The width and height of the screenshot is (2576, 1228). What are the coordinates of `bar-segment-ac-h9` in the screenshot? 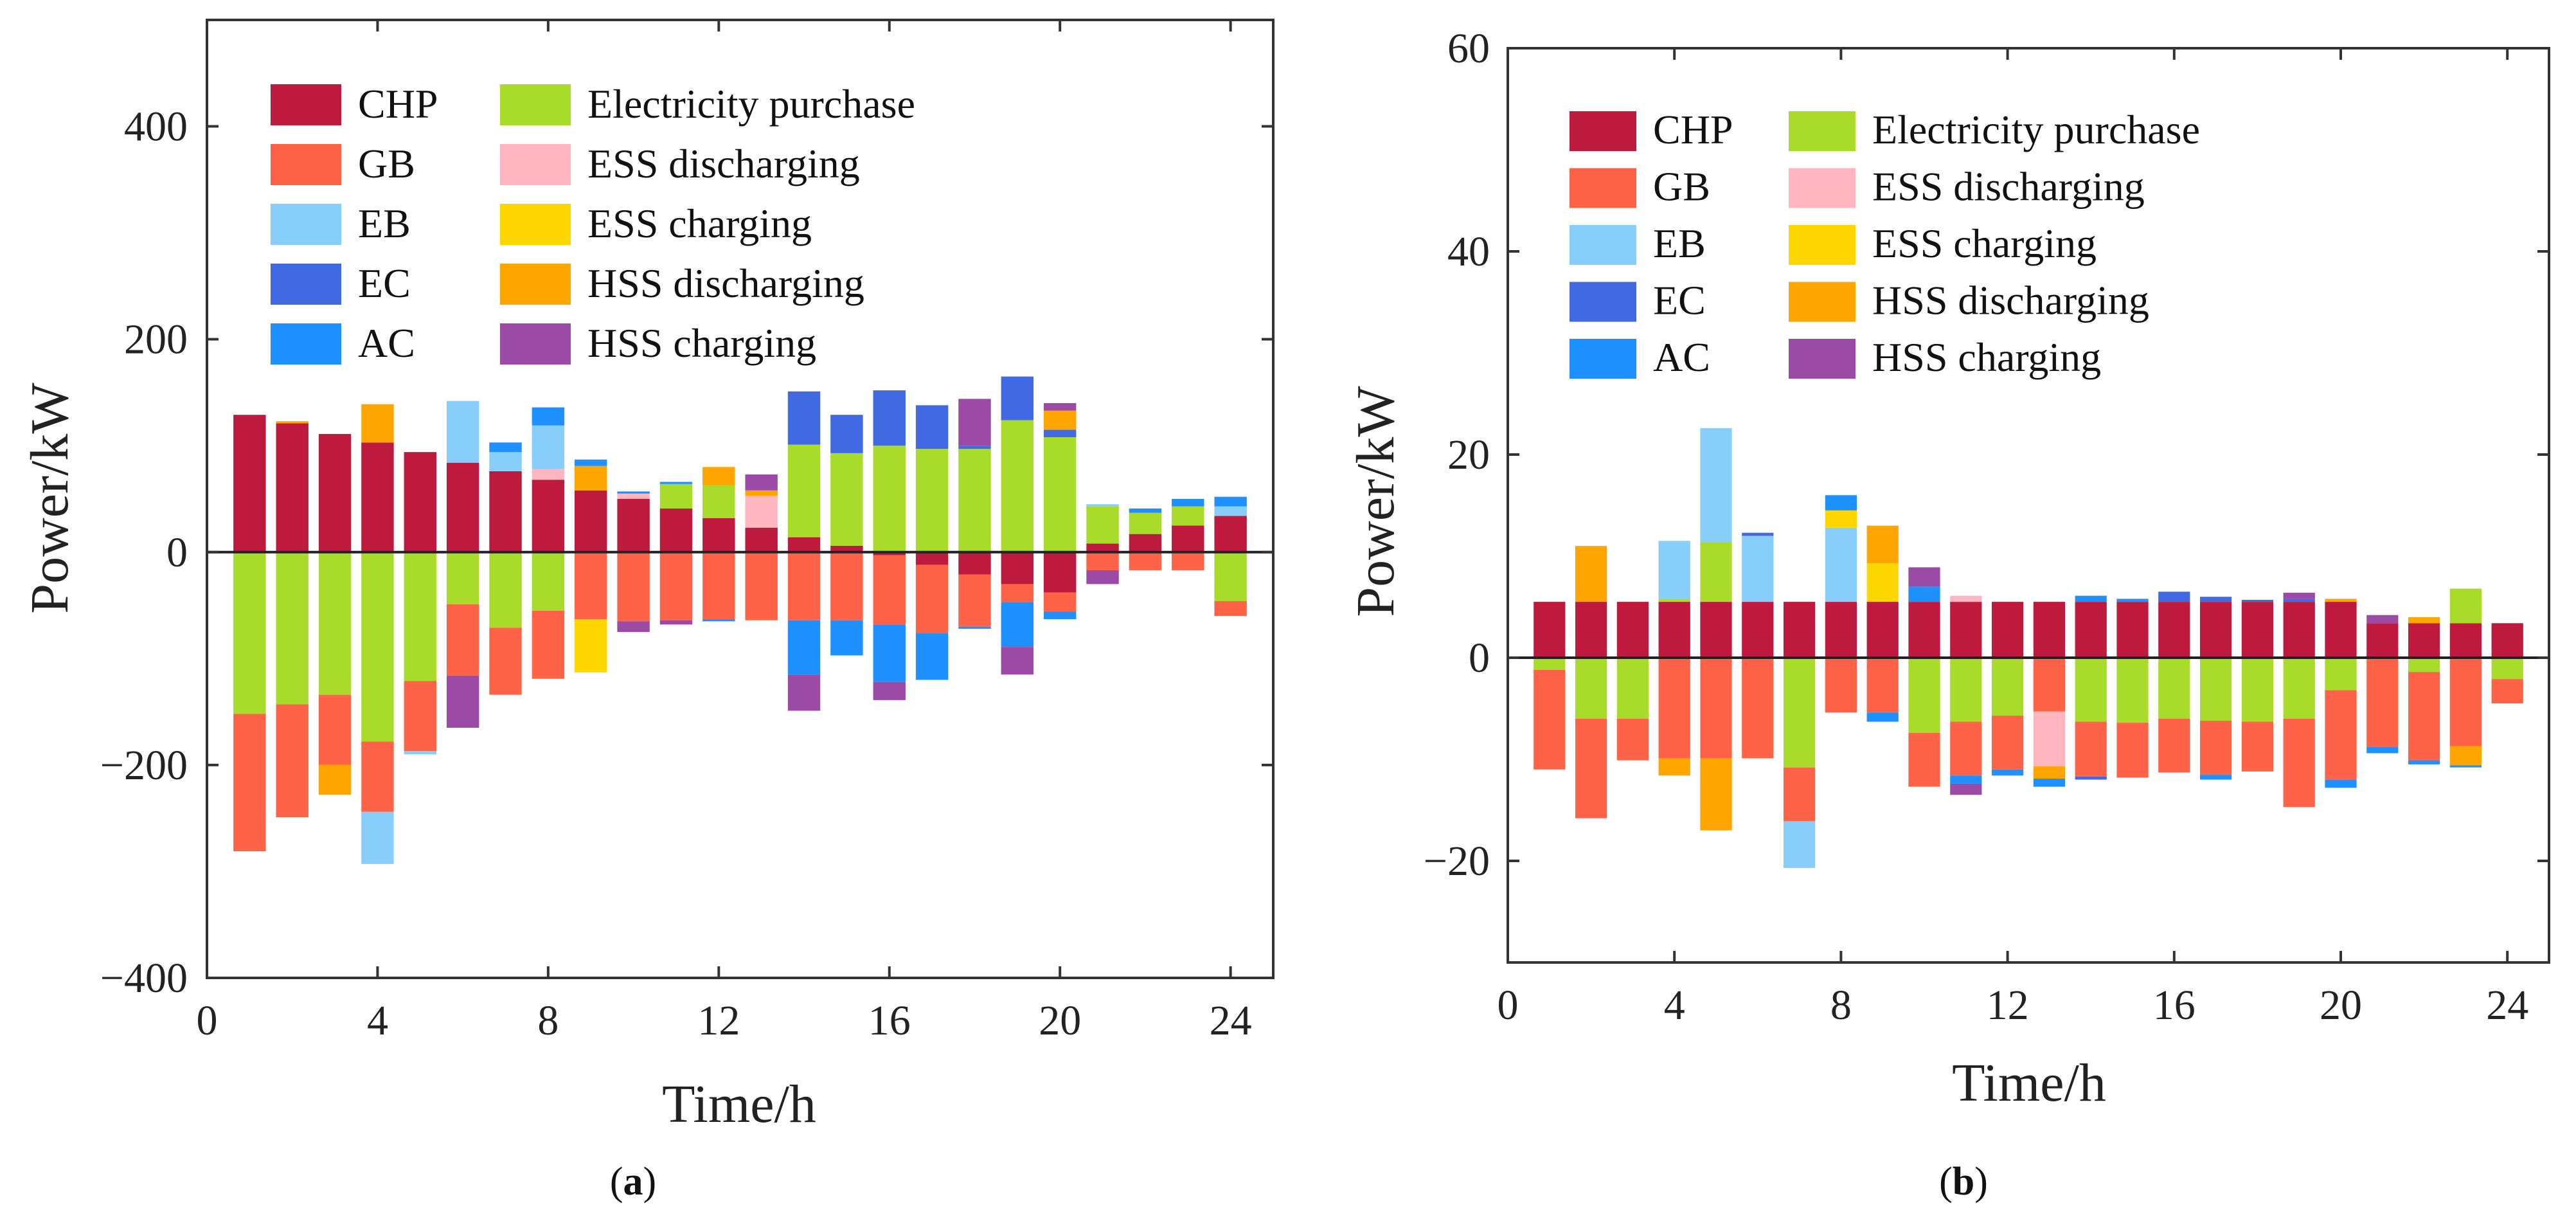 It's located at (591, 462).